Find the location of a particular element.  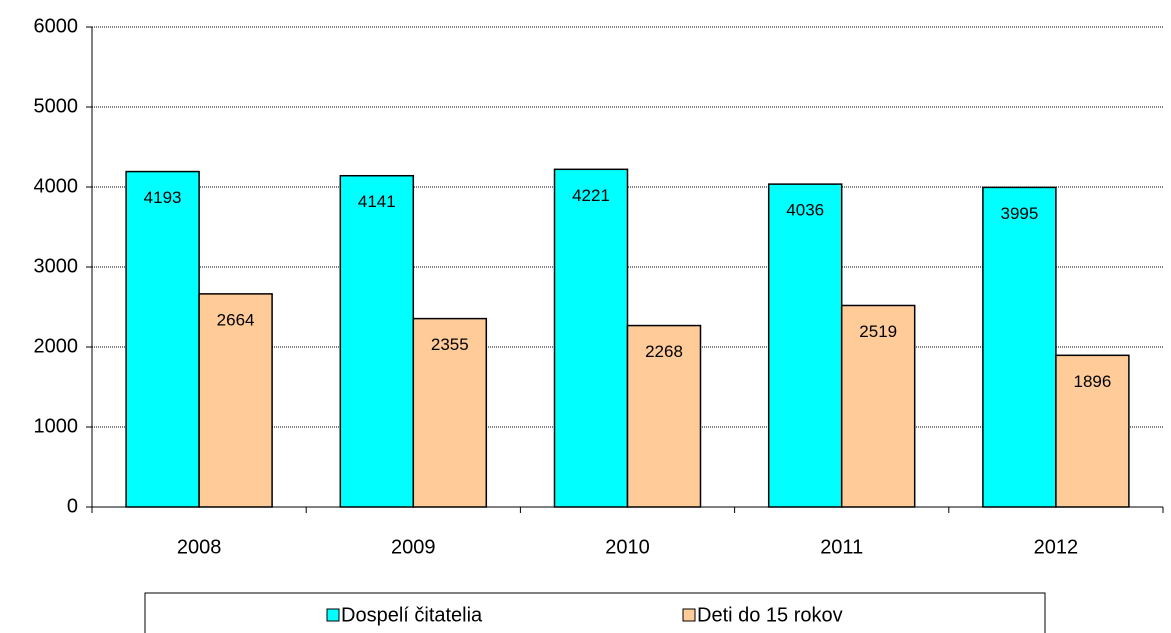

y-tick-label: 1000 is located at coordinates (56, 426).